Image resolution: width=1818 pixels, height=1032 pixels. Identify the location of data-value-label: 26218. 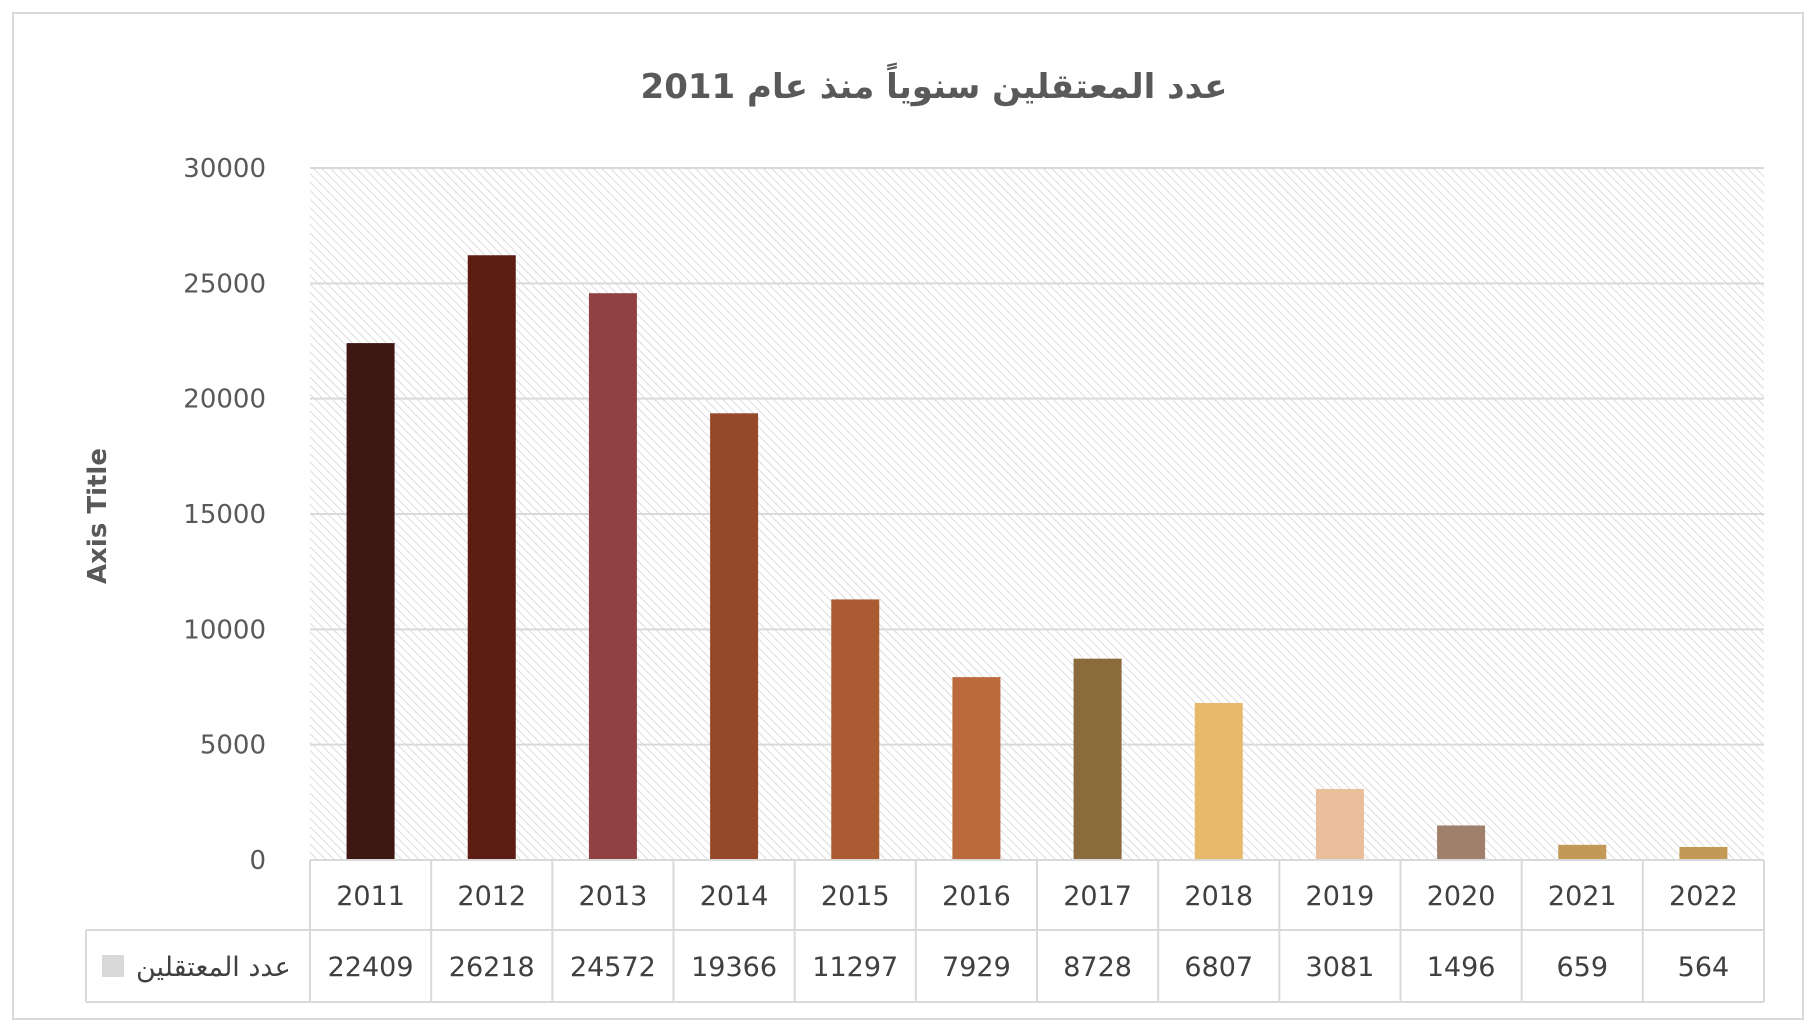
(492, 967).